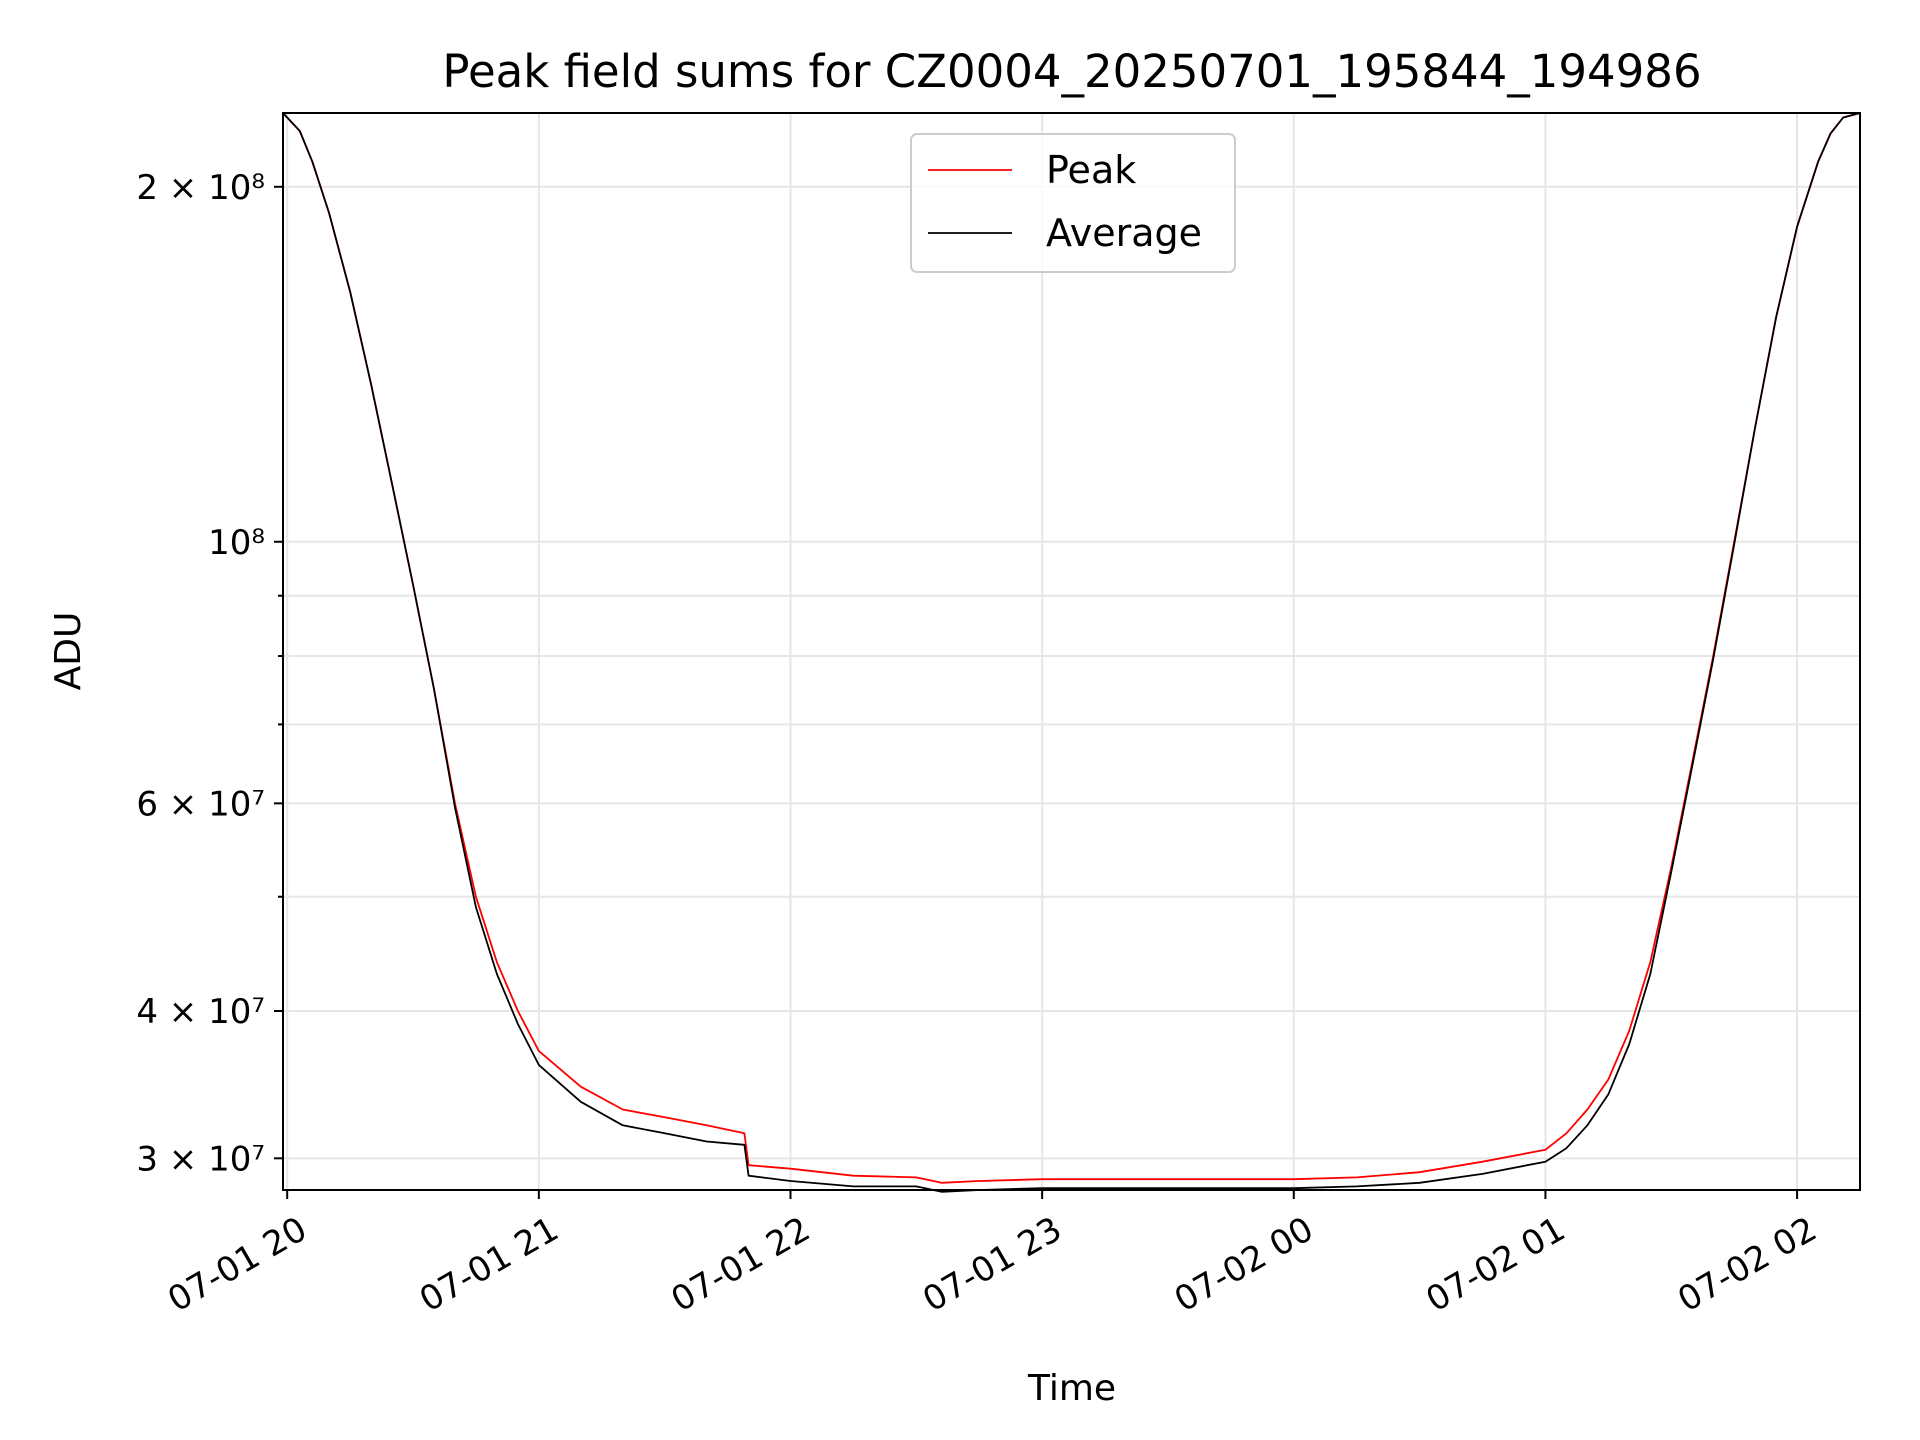  I want to click on y-tick-label: 2 × 10⁸, so click(200, 188).